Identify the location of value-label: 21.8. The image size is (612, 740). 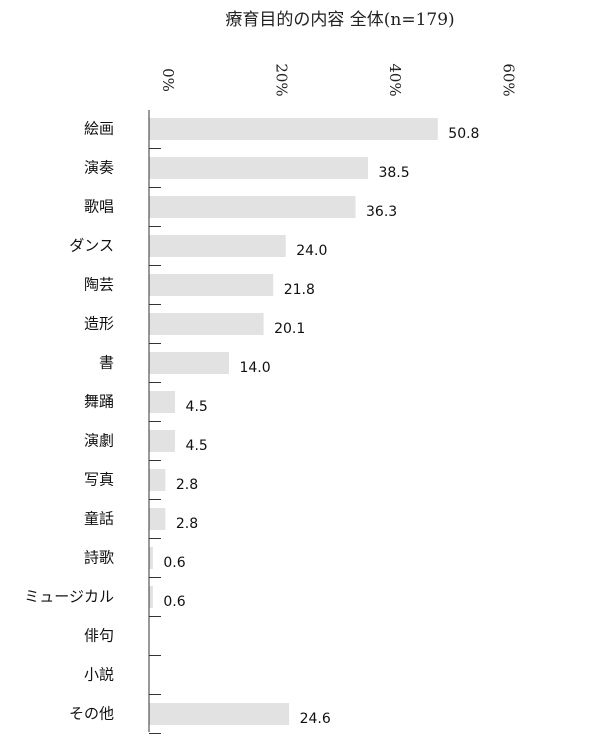
(299, 290).